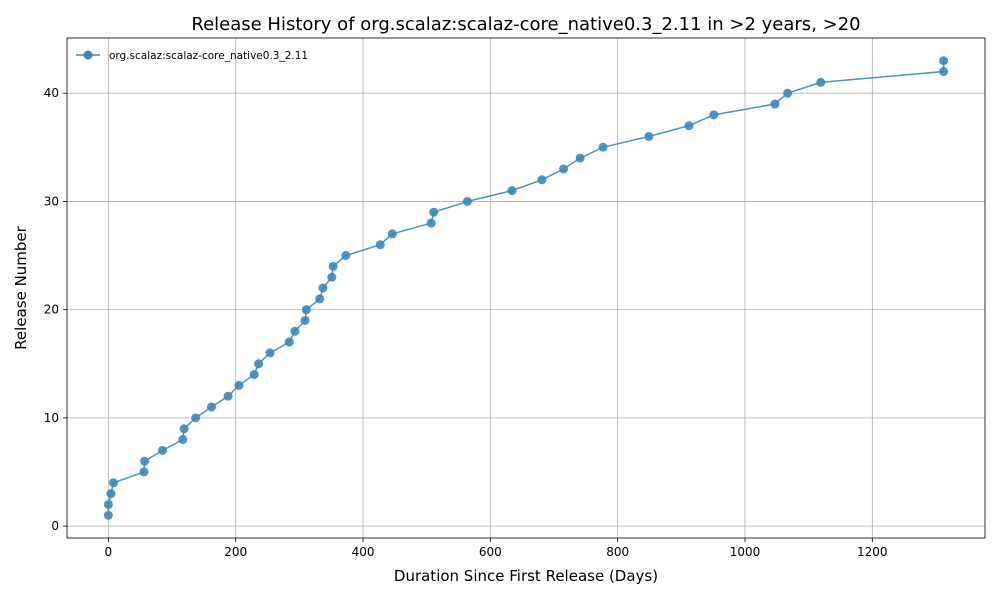  Describe the element at coordinates (51, 418) in the screenshot. I see `y-tick-label: 10` at that location.